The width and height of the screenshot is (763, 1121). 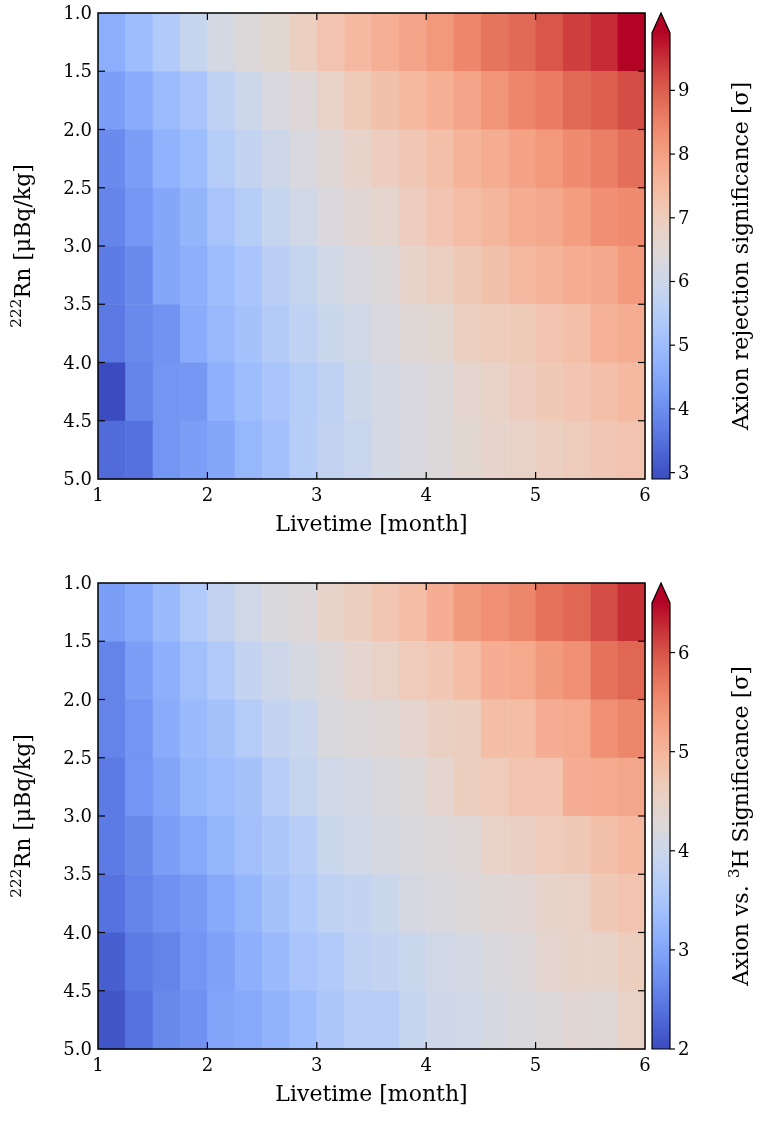 I want to click on color-bar-label: 2, so click(x=684, y=1048).